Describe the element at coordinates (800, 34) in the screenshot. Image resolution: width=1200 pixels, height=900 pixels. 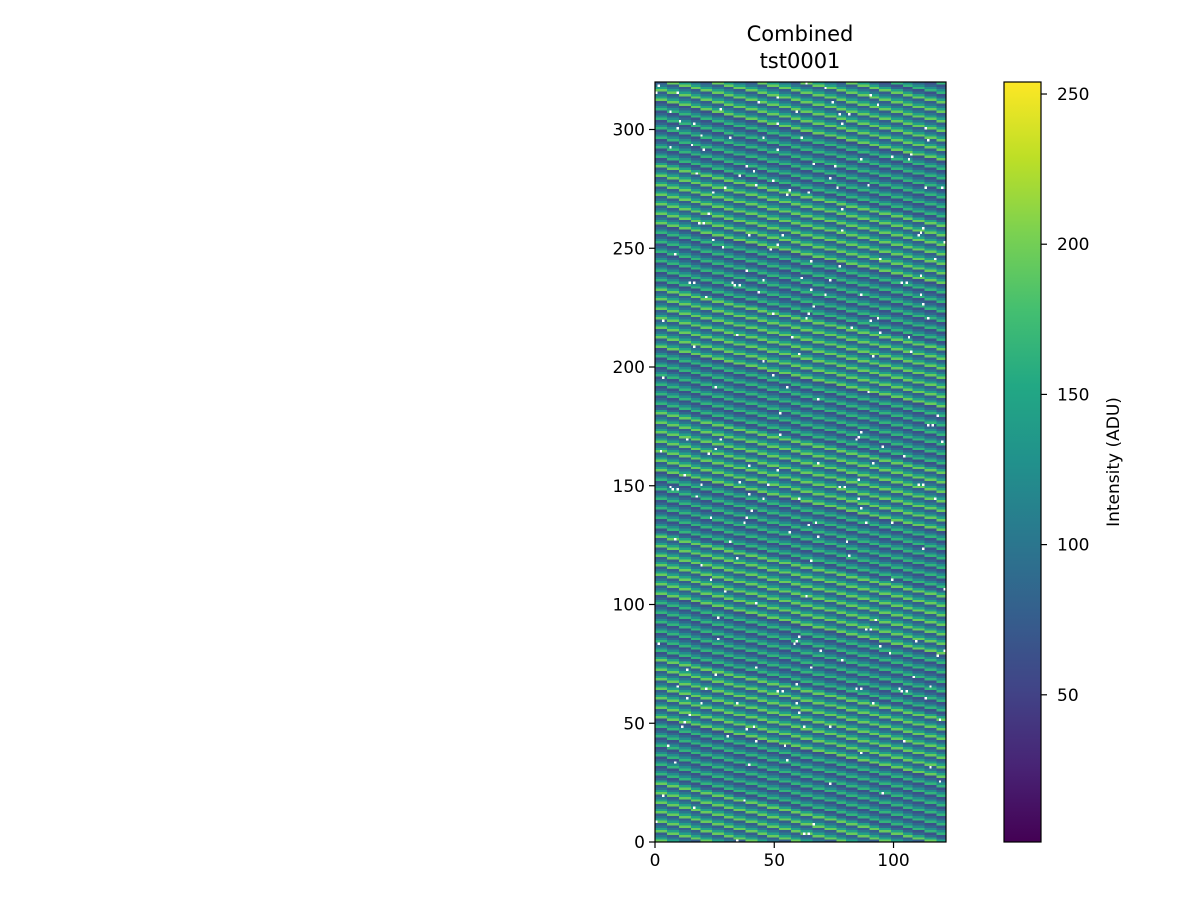
I see `chart-title-line-1: Combined` at that location.